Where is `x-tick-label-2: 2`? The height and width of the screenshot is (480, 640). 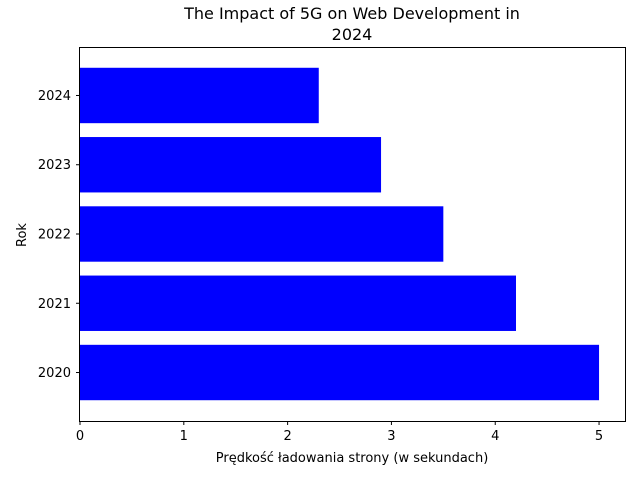
x-tick-label-2: 2 is located at coordinates (287, 436).